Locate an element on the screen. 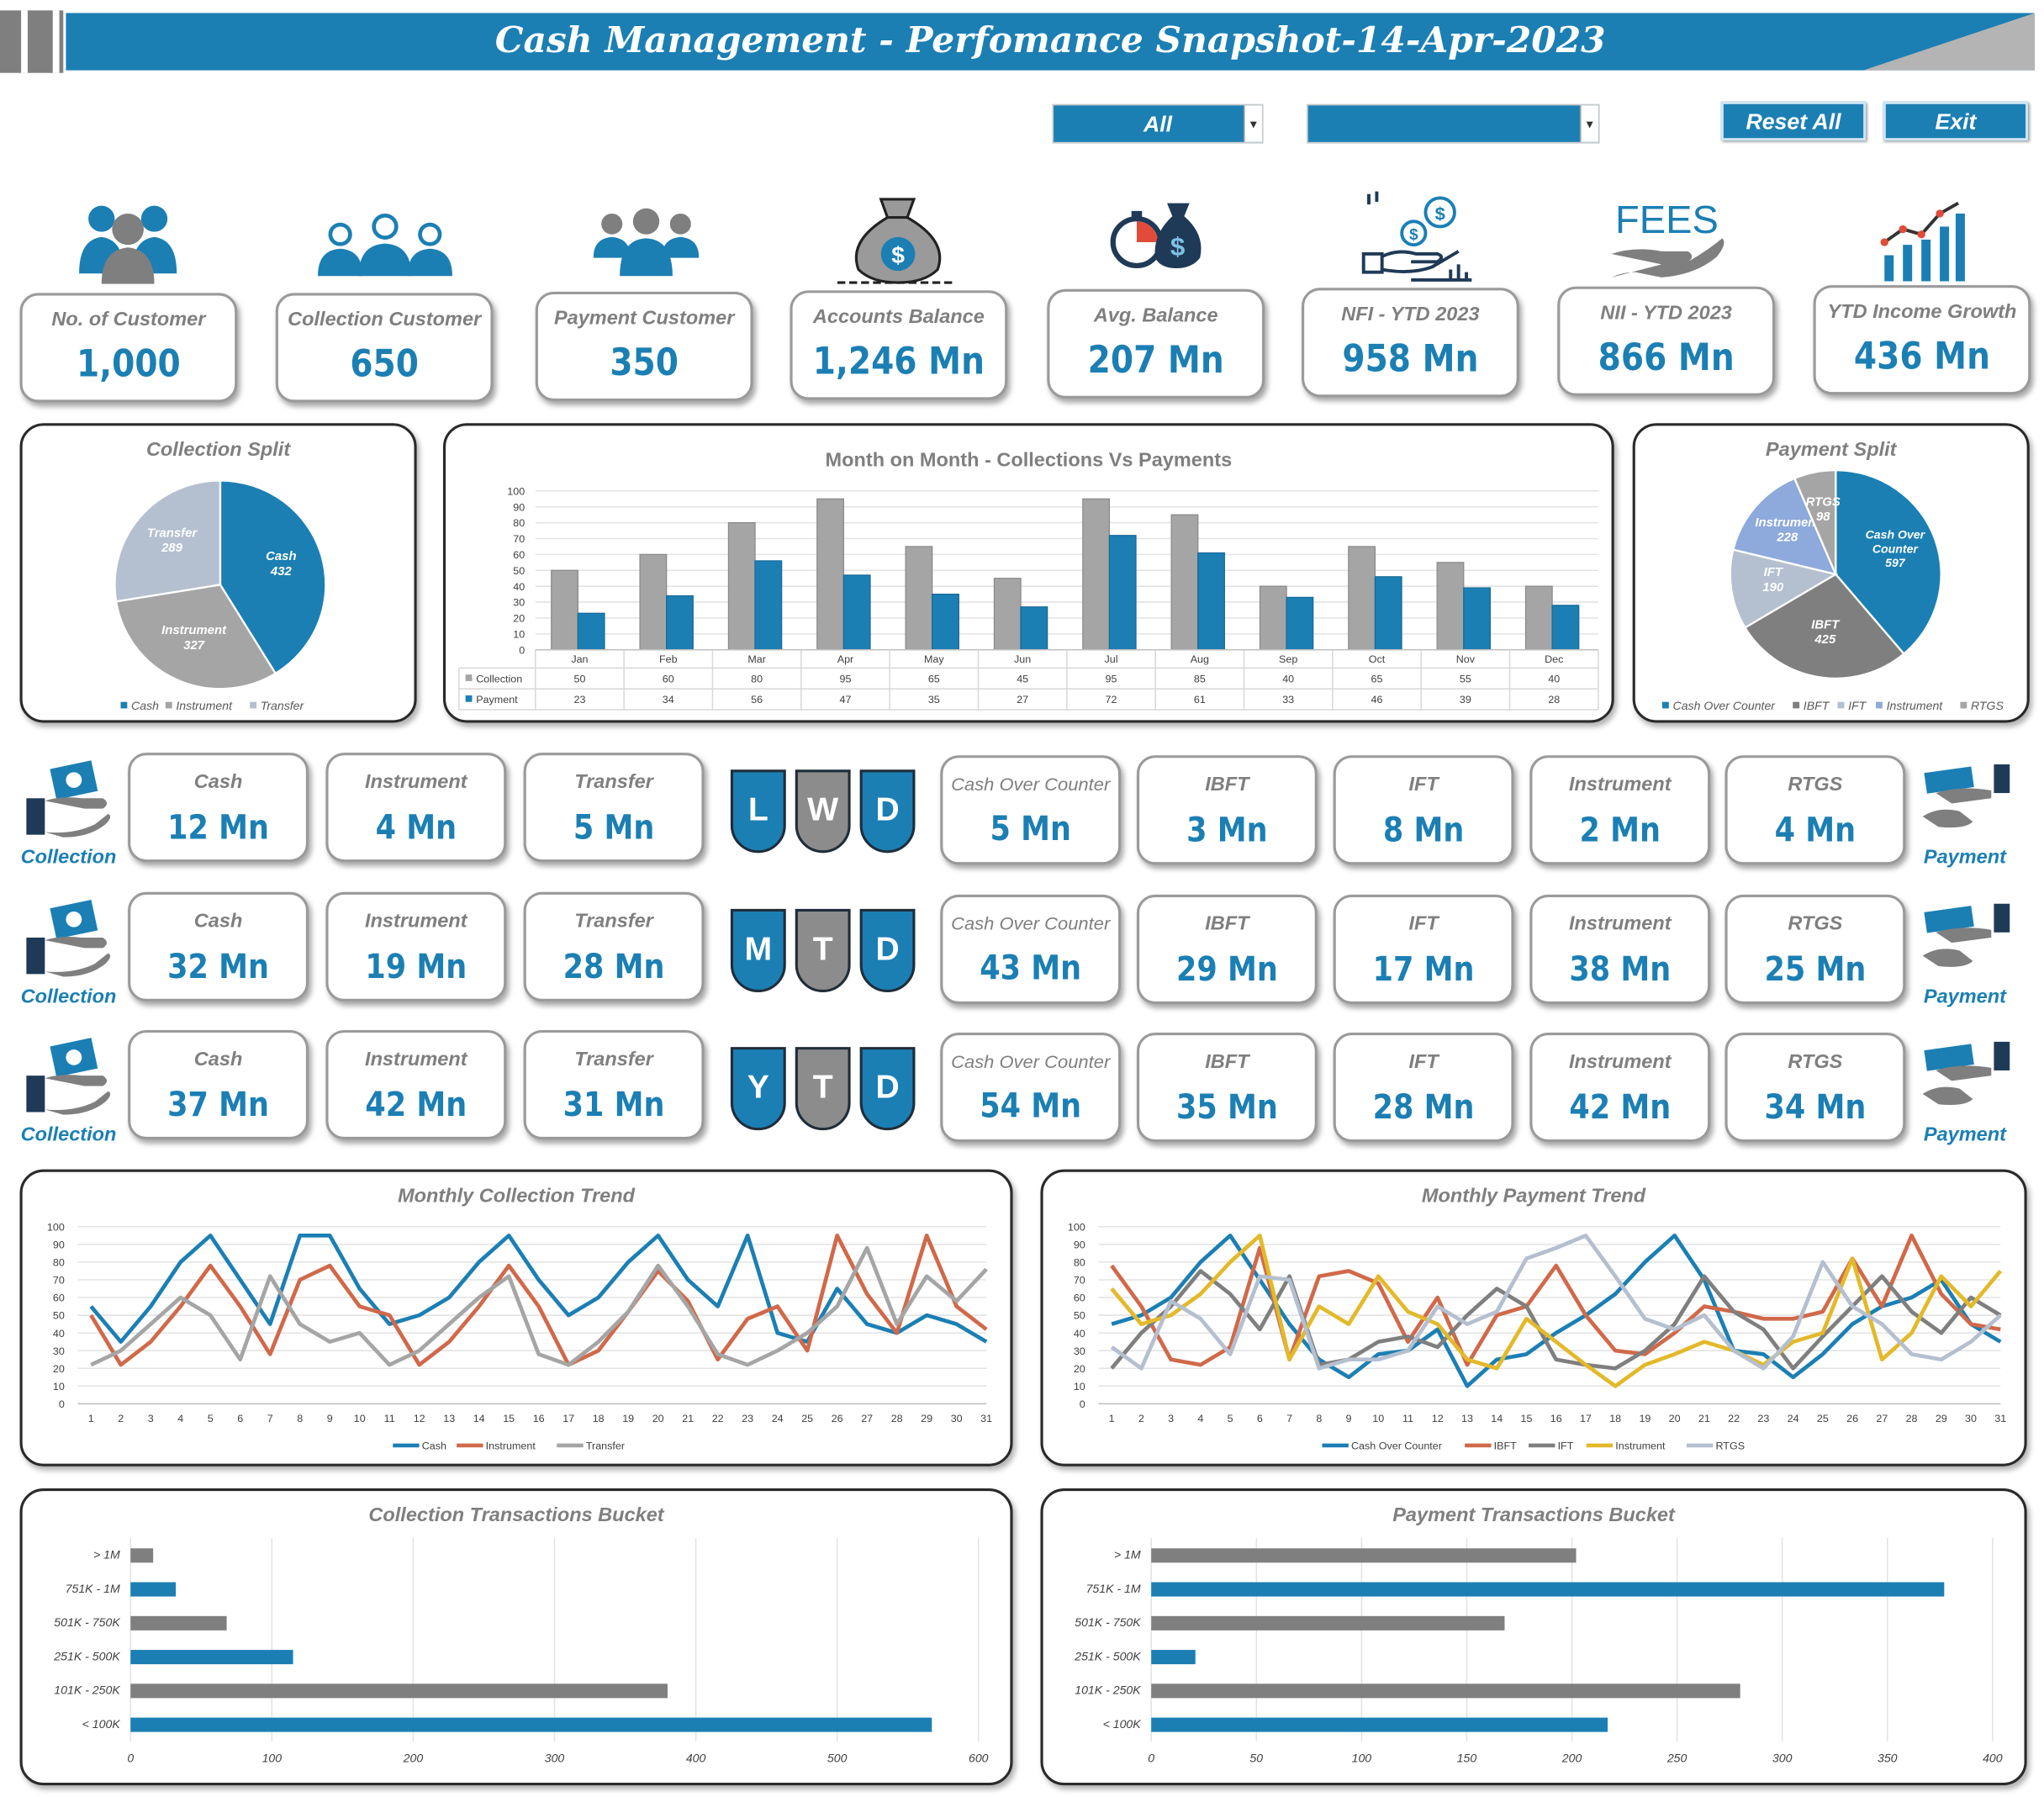  x-tick-label: 19 is located at coordinates (1645, 1418).